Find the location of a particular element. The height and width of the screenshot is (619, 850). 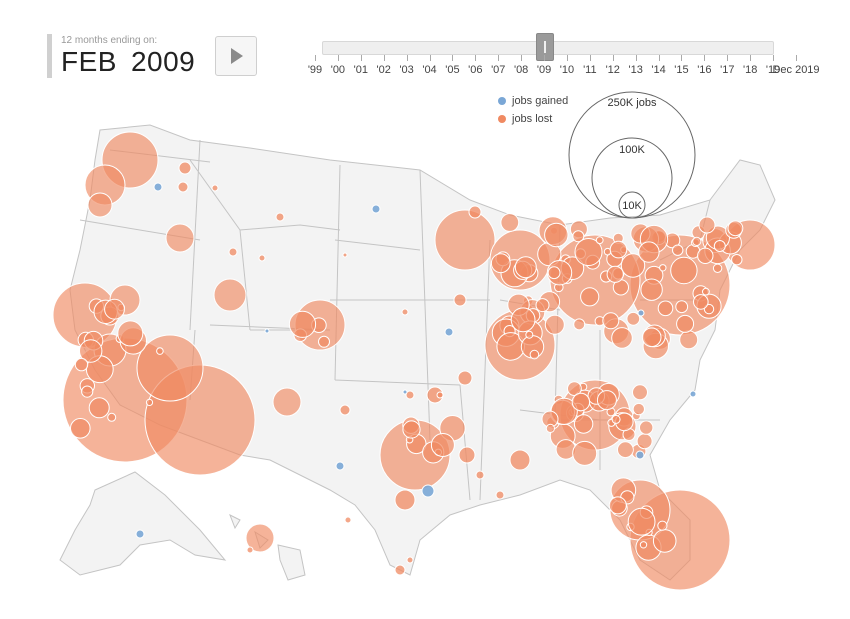

play-button is located at coordinates (236, 56).